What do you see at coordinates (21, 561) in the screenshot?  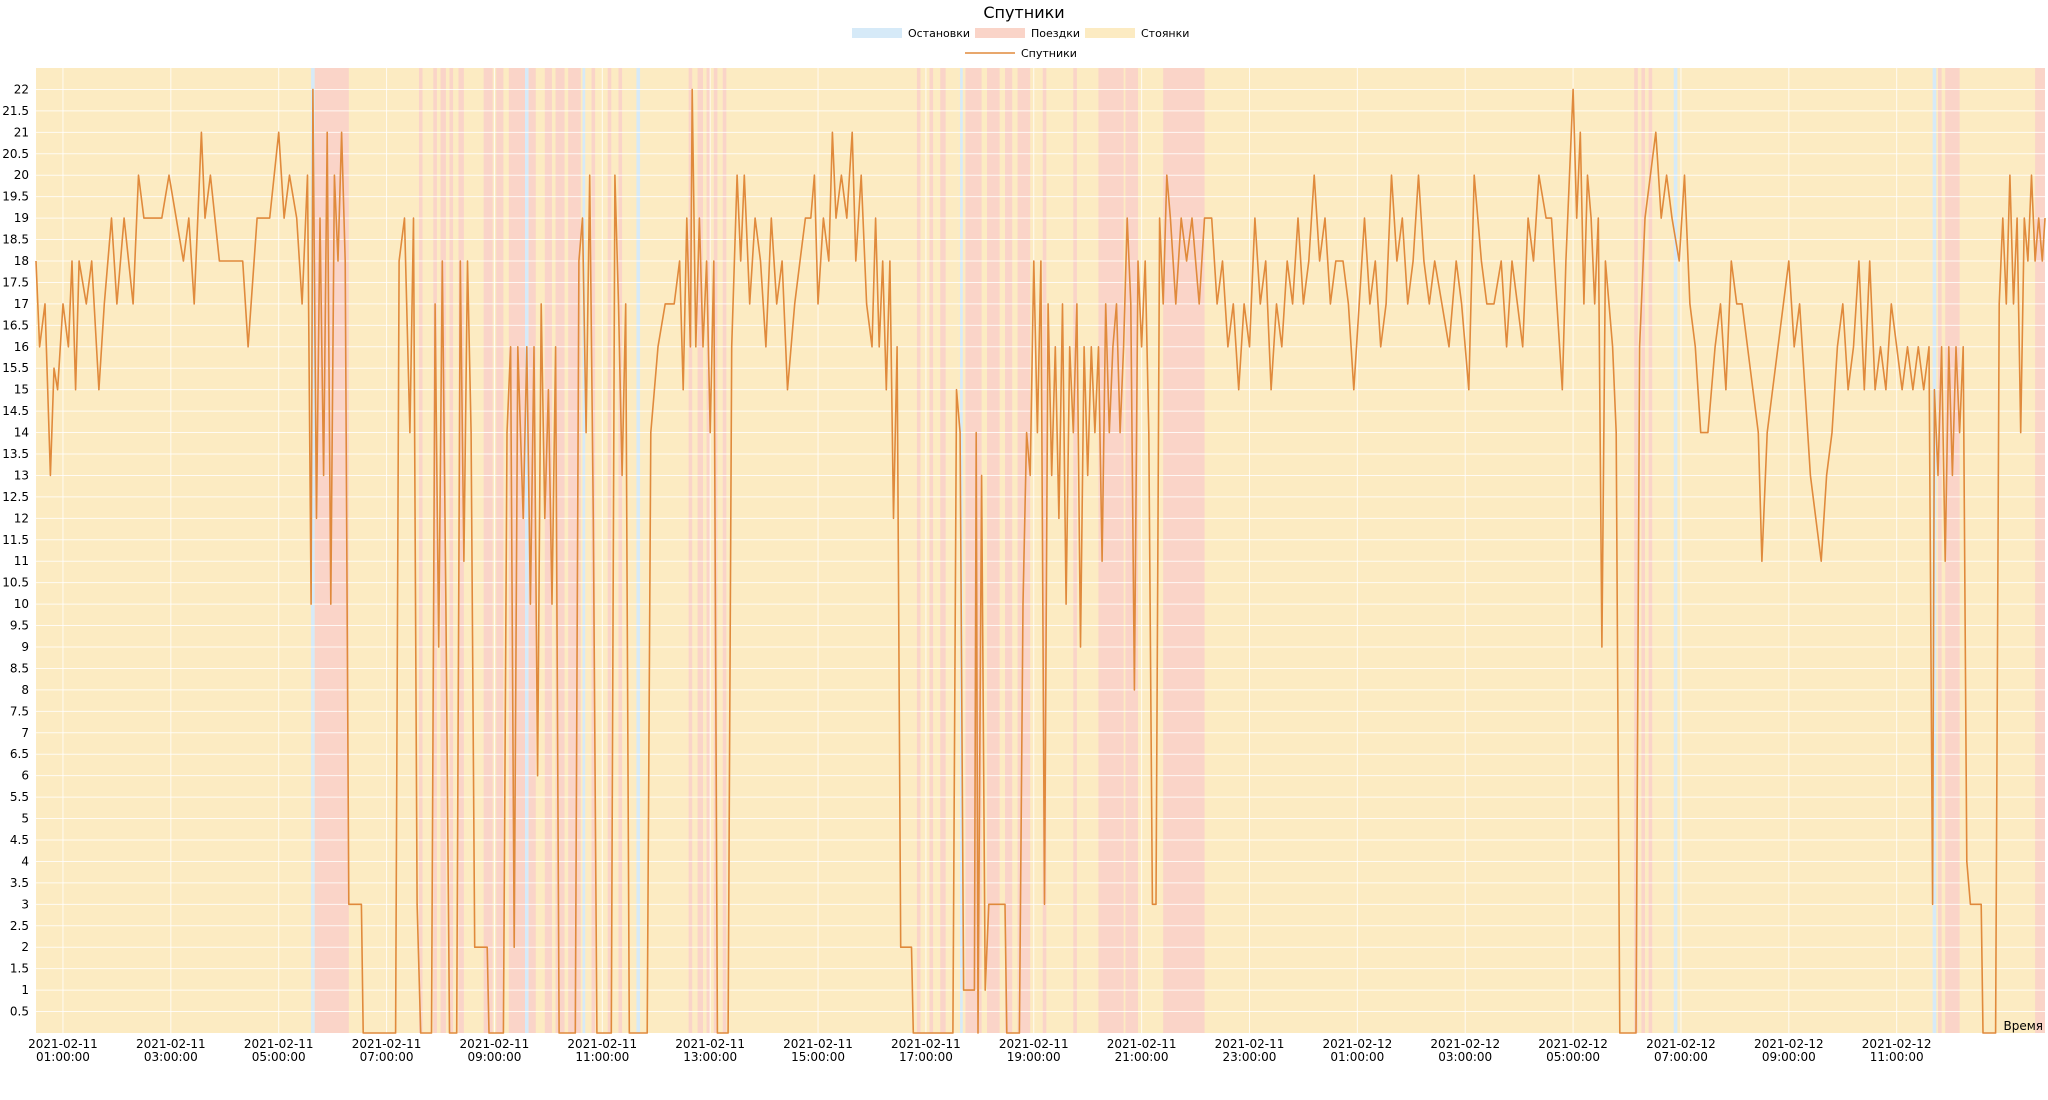 I see `y-tick-label: 11` at bounding box center [21, 561].